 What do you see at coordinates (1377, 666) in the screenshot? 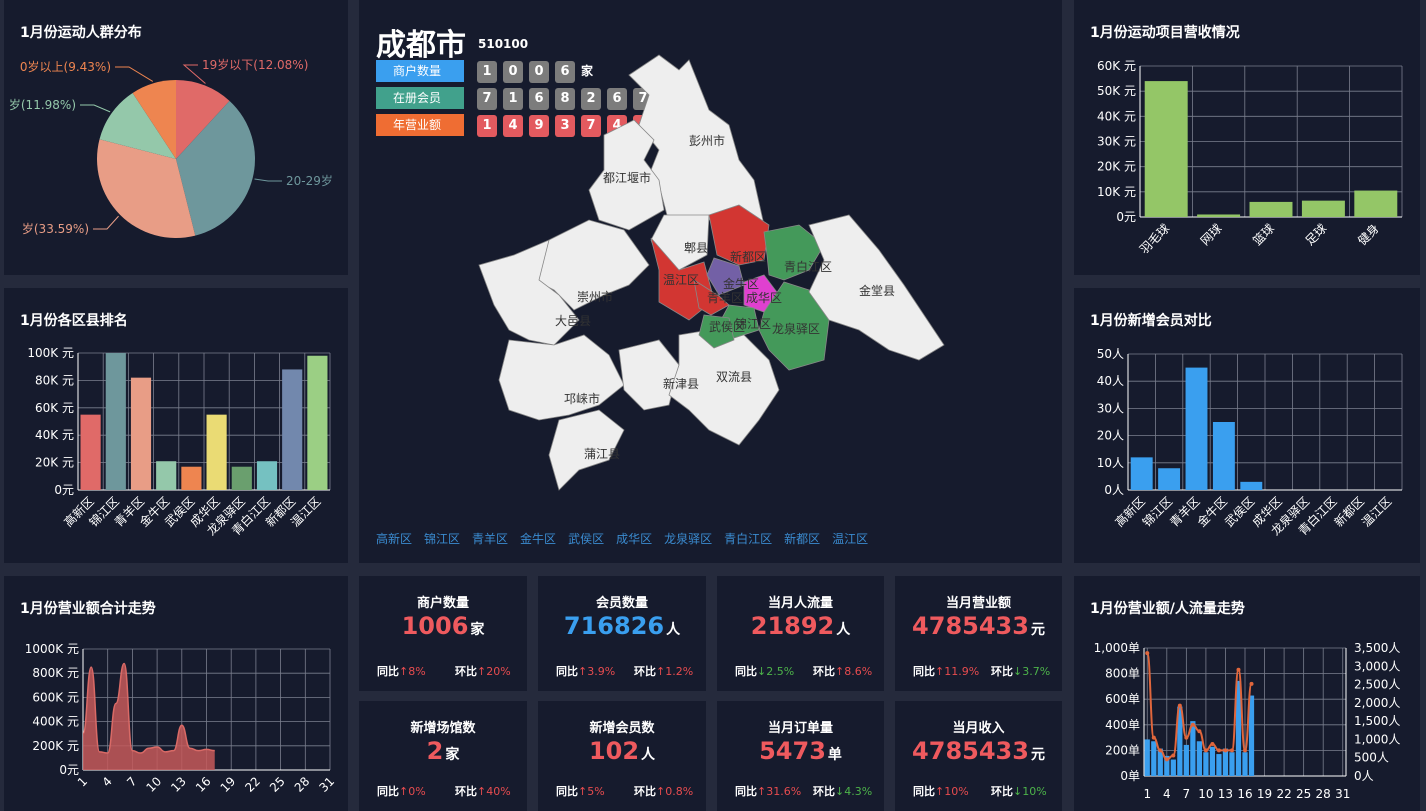
I see `y-right-tick-label: 3,000人` at bounding box center [1377, 666].